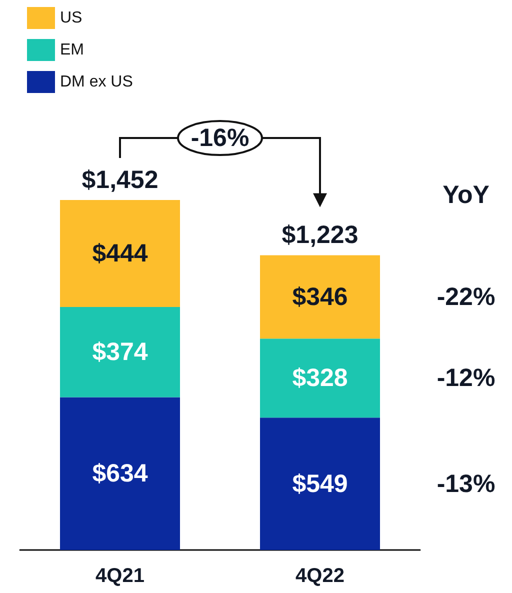 This screenshot has width=512, height=593. I want to click on legend-label: EM, so click(72, 50).